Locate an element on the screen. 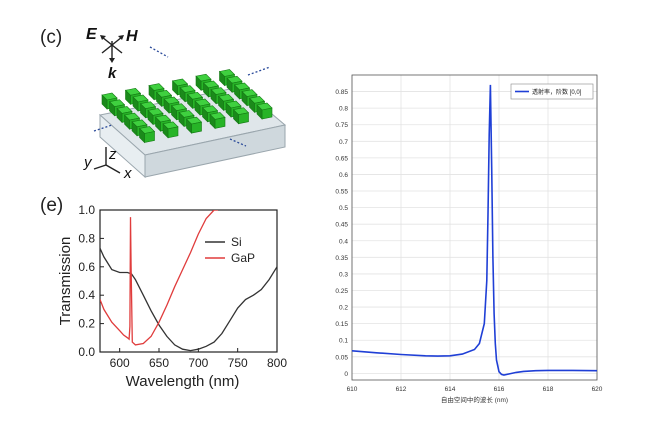 The height and width of the screenshot is (424, 646). y-tick-label: 0.35 is located at coordinates (341, 258).